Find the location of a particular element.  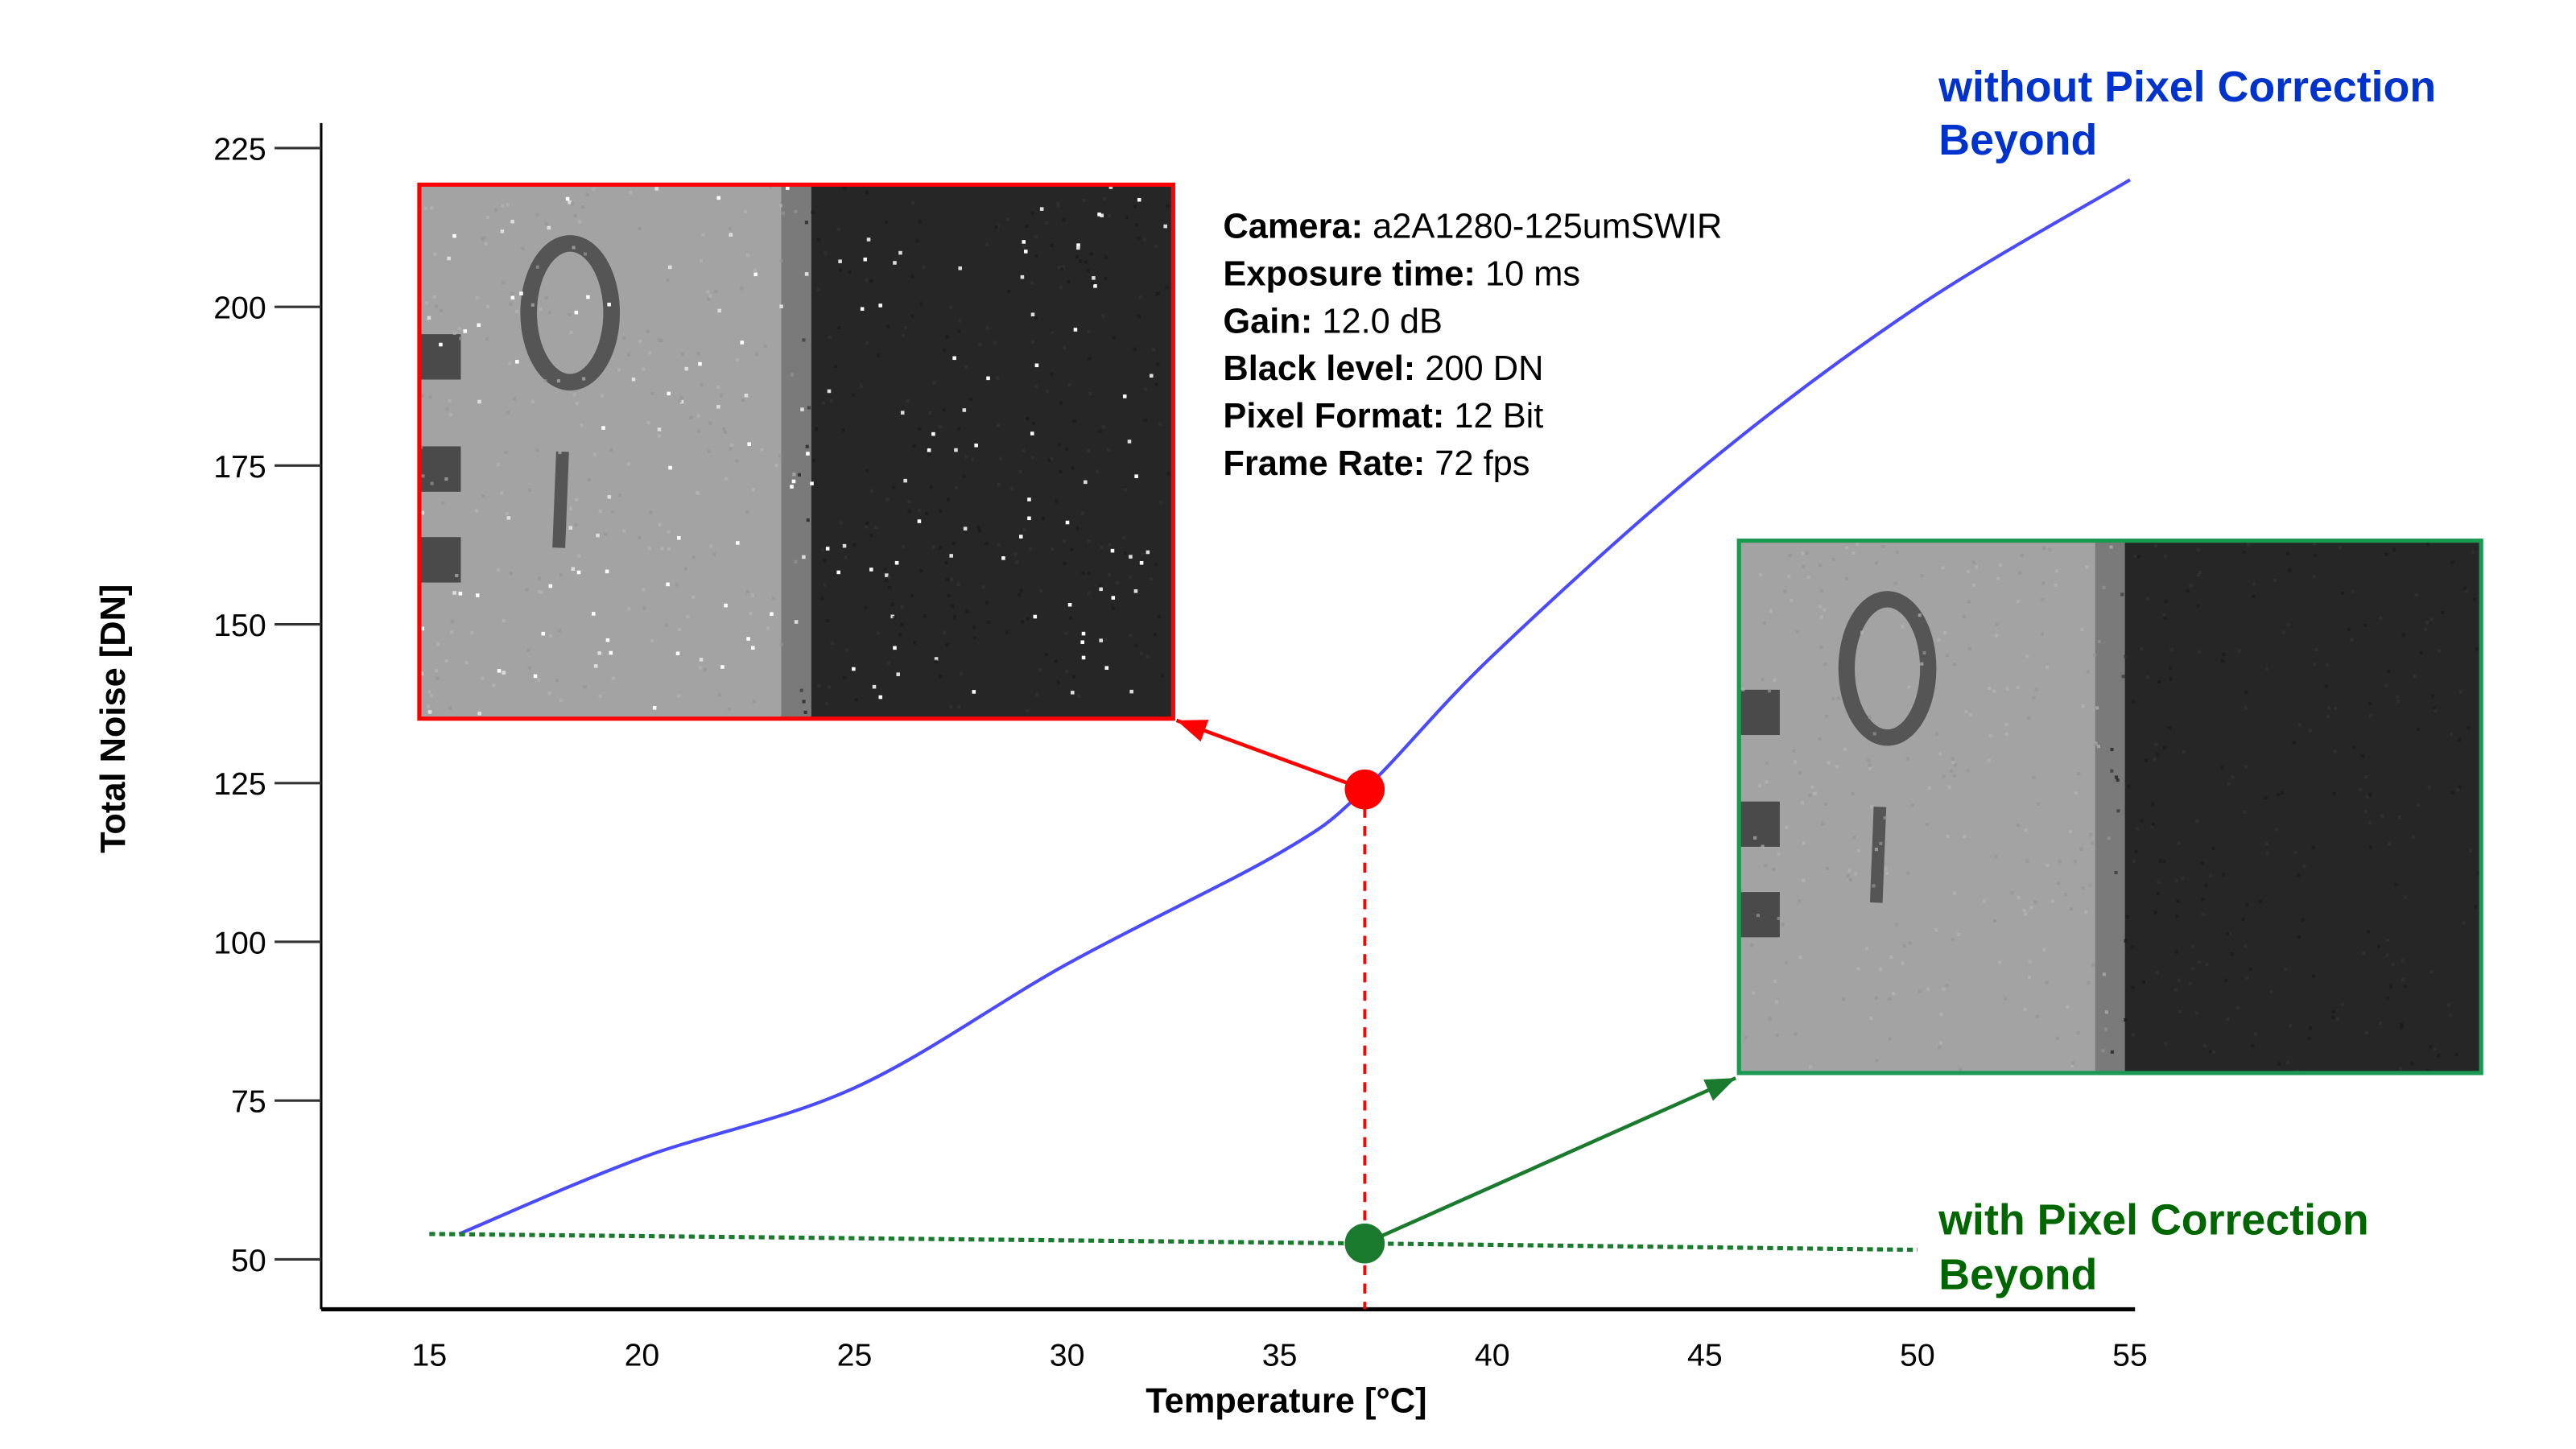

y-tick-label: 100 is located at coordinates (239, 942).